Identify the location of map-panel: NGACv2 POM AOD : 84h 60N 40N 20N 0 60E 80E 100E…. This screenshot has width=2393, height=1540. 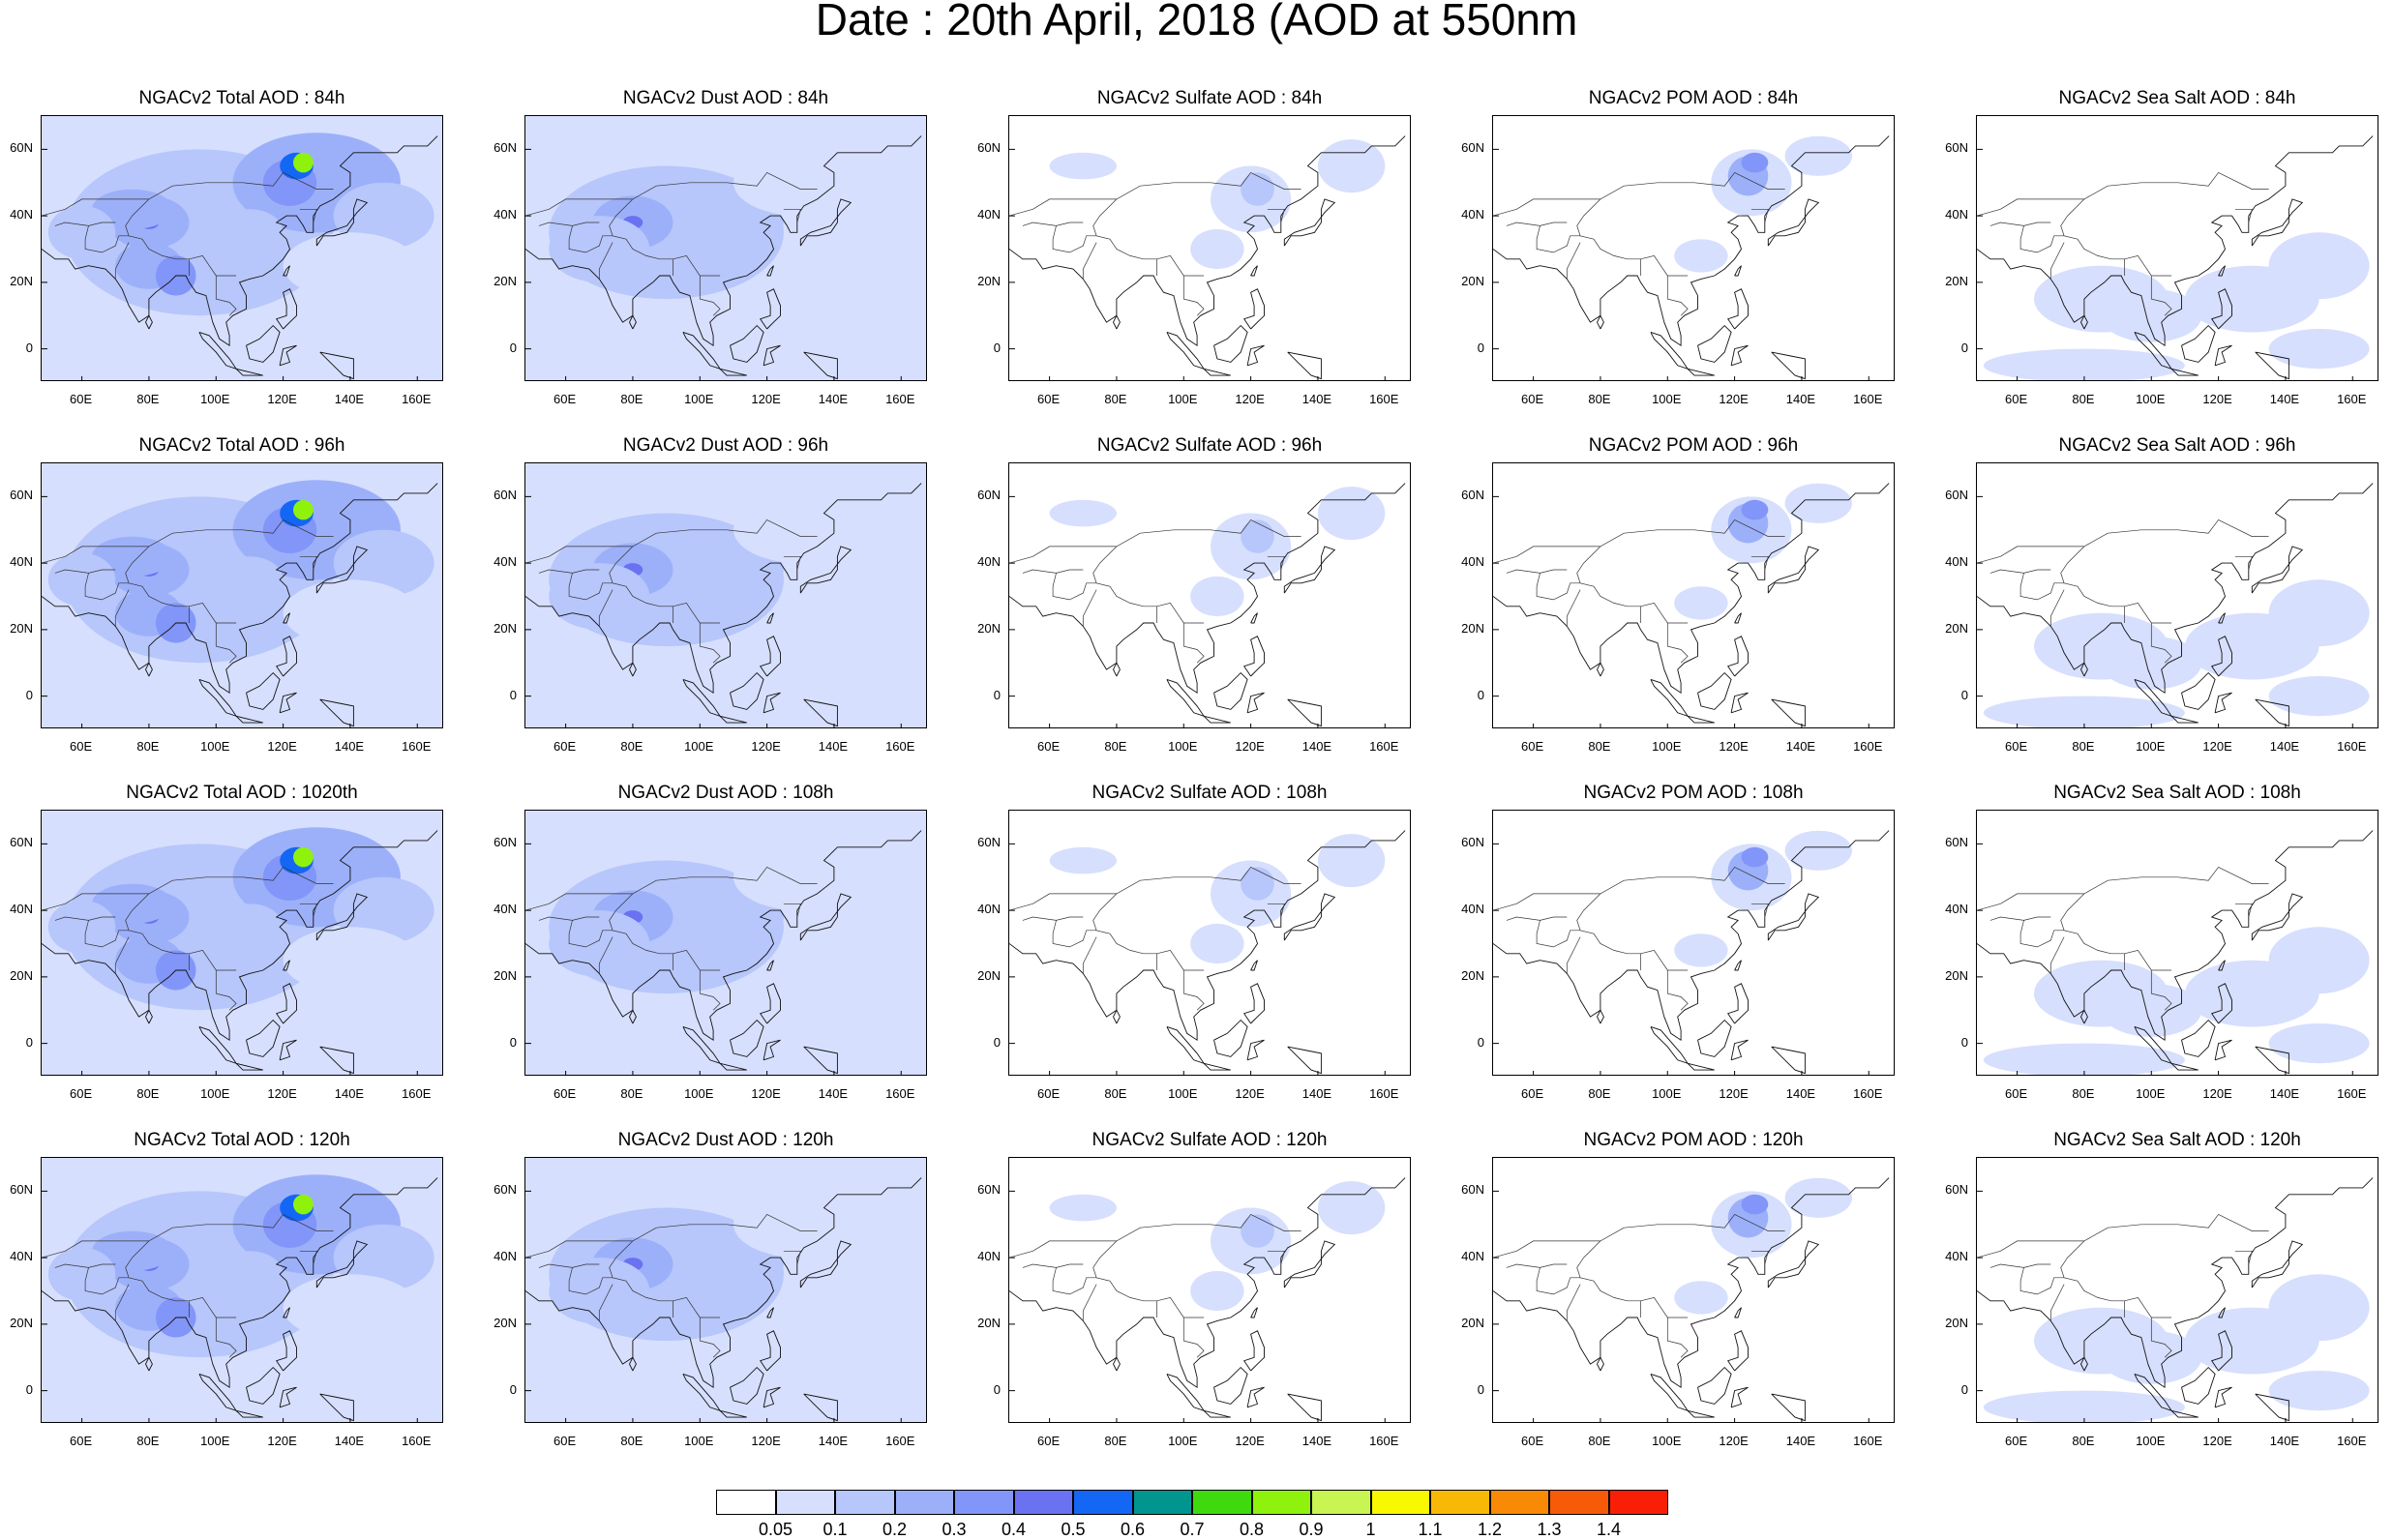
(1699, 254).